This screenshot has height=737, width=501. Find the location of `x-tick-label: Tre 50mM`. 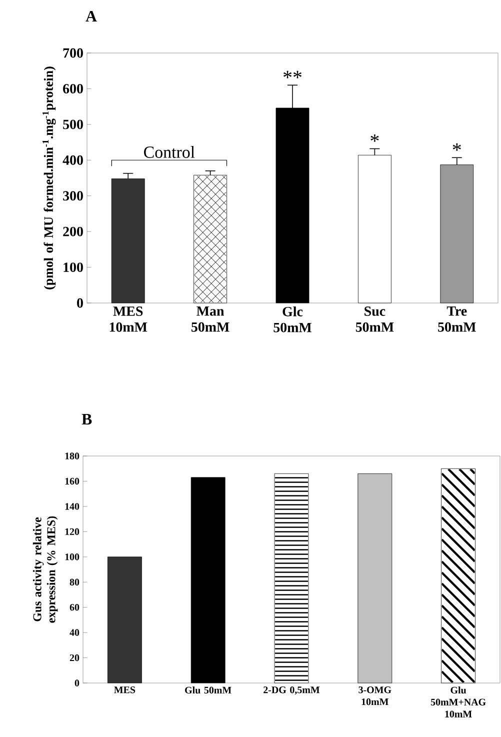

x-tick-label: Tre 50mM is located at coordinates (457, 319).